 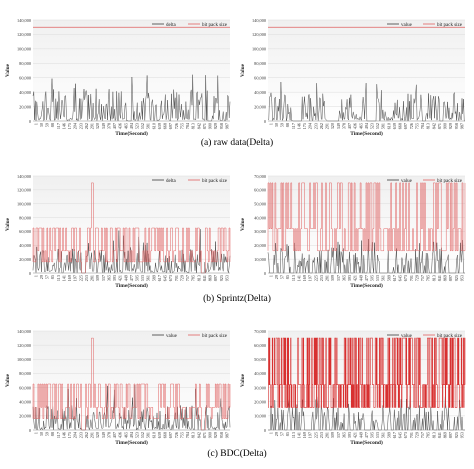 I want to click on x-axis-label: Time(Second), so click(x=131, y=285).